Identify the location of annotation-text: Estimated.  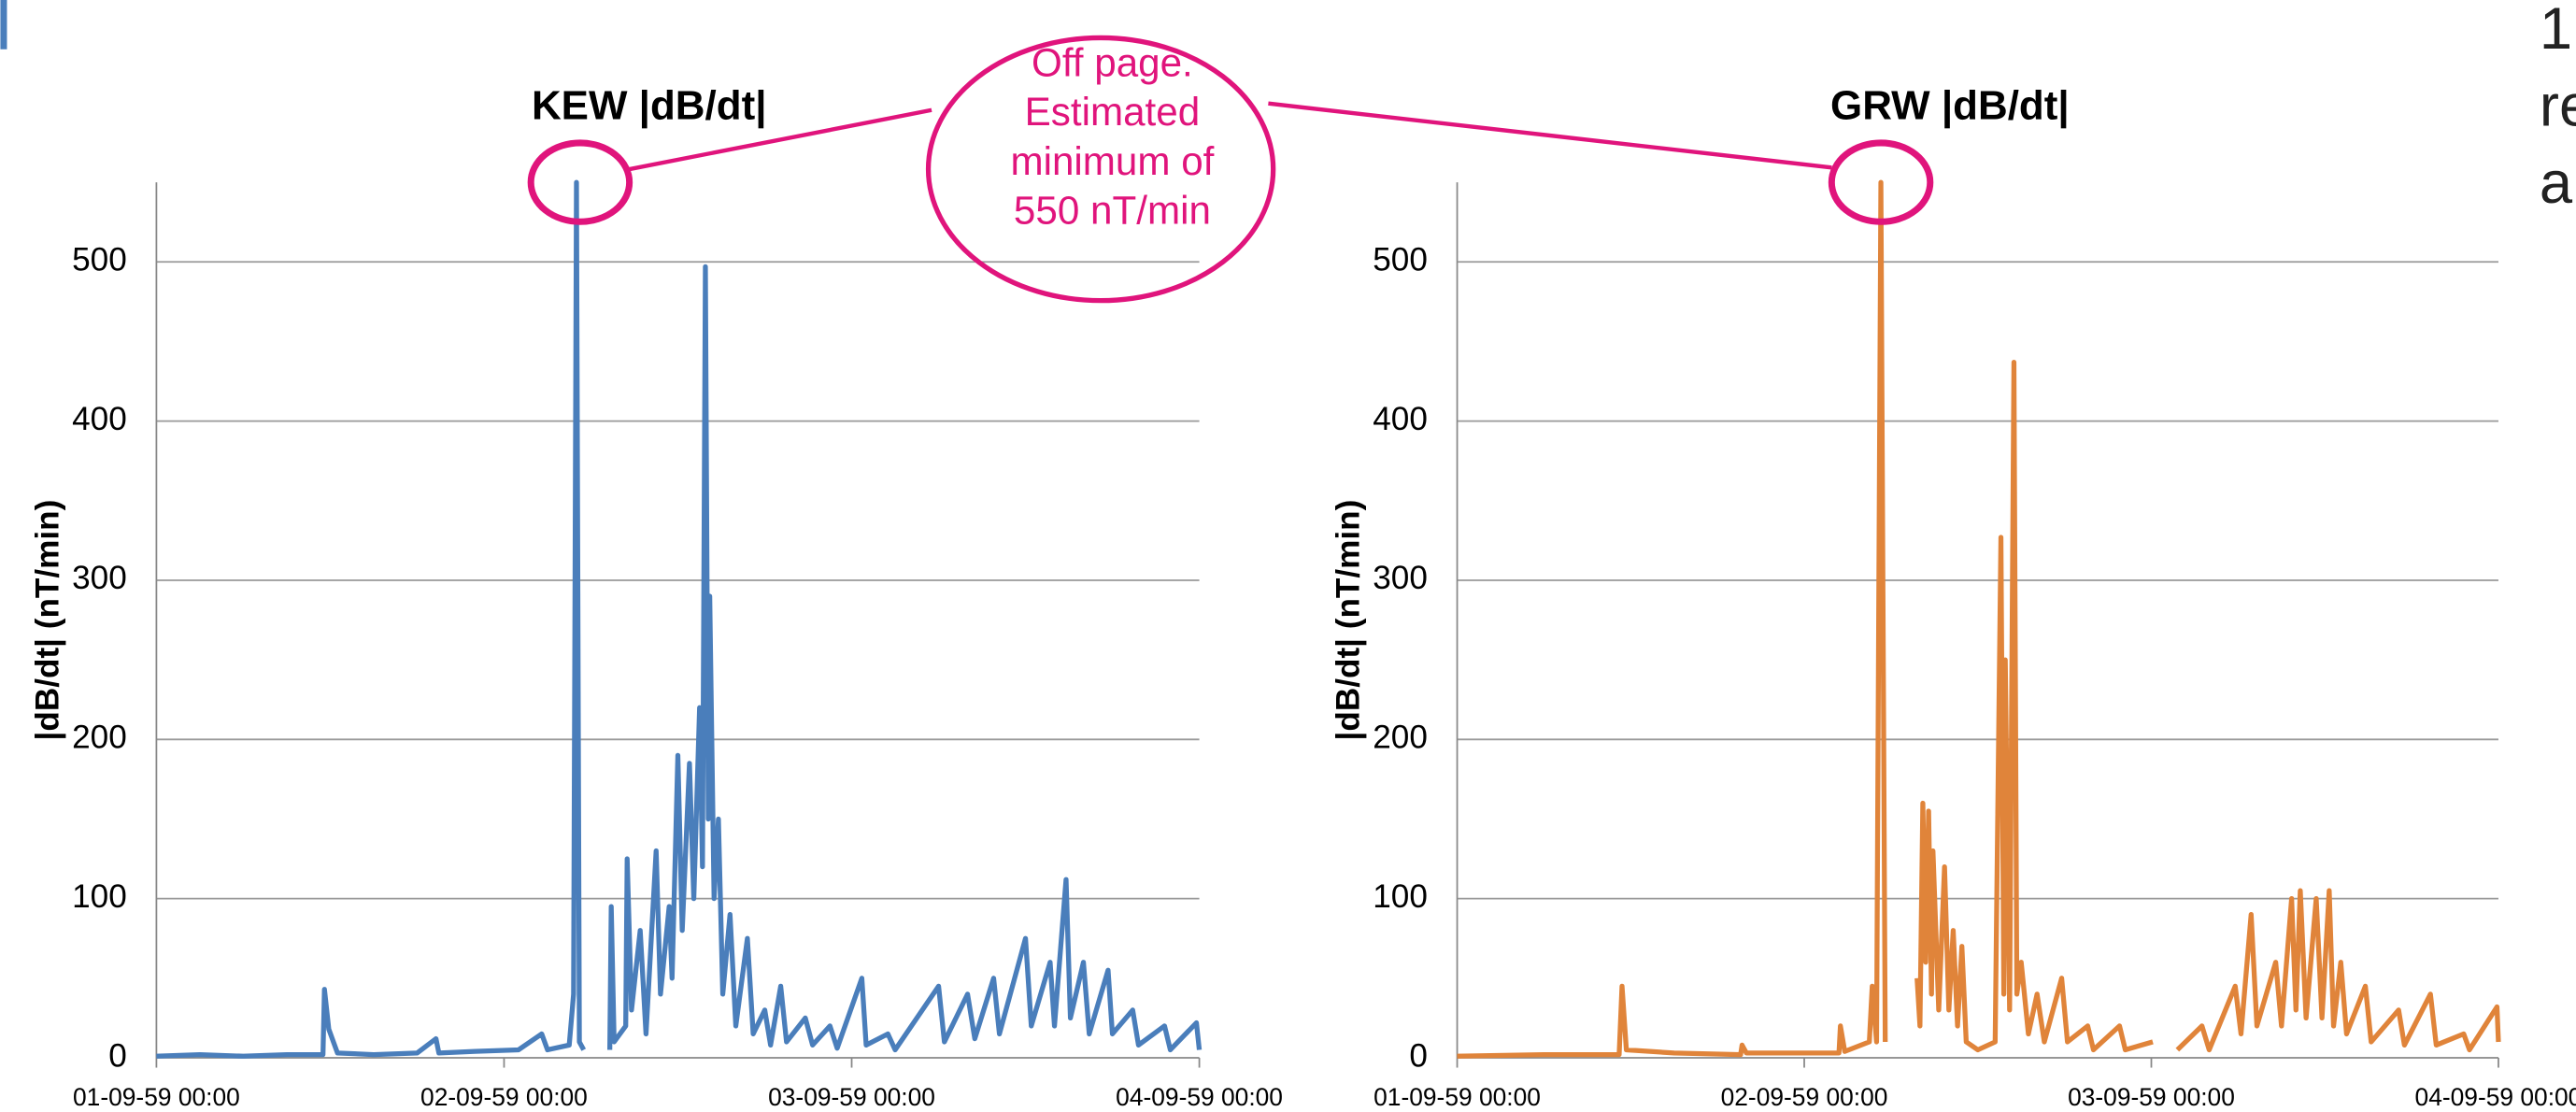
(1113, 112).